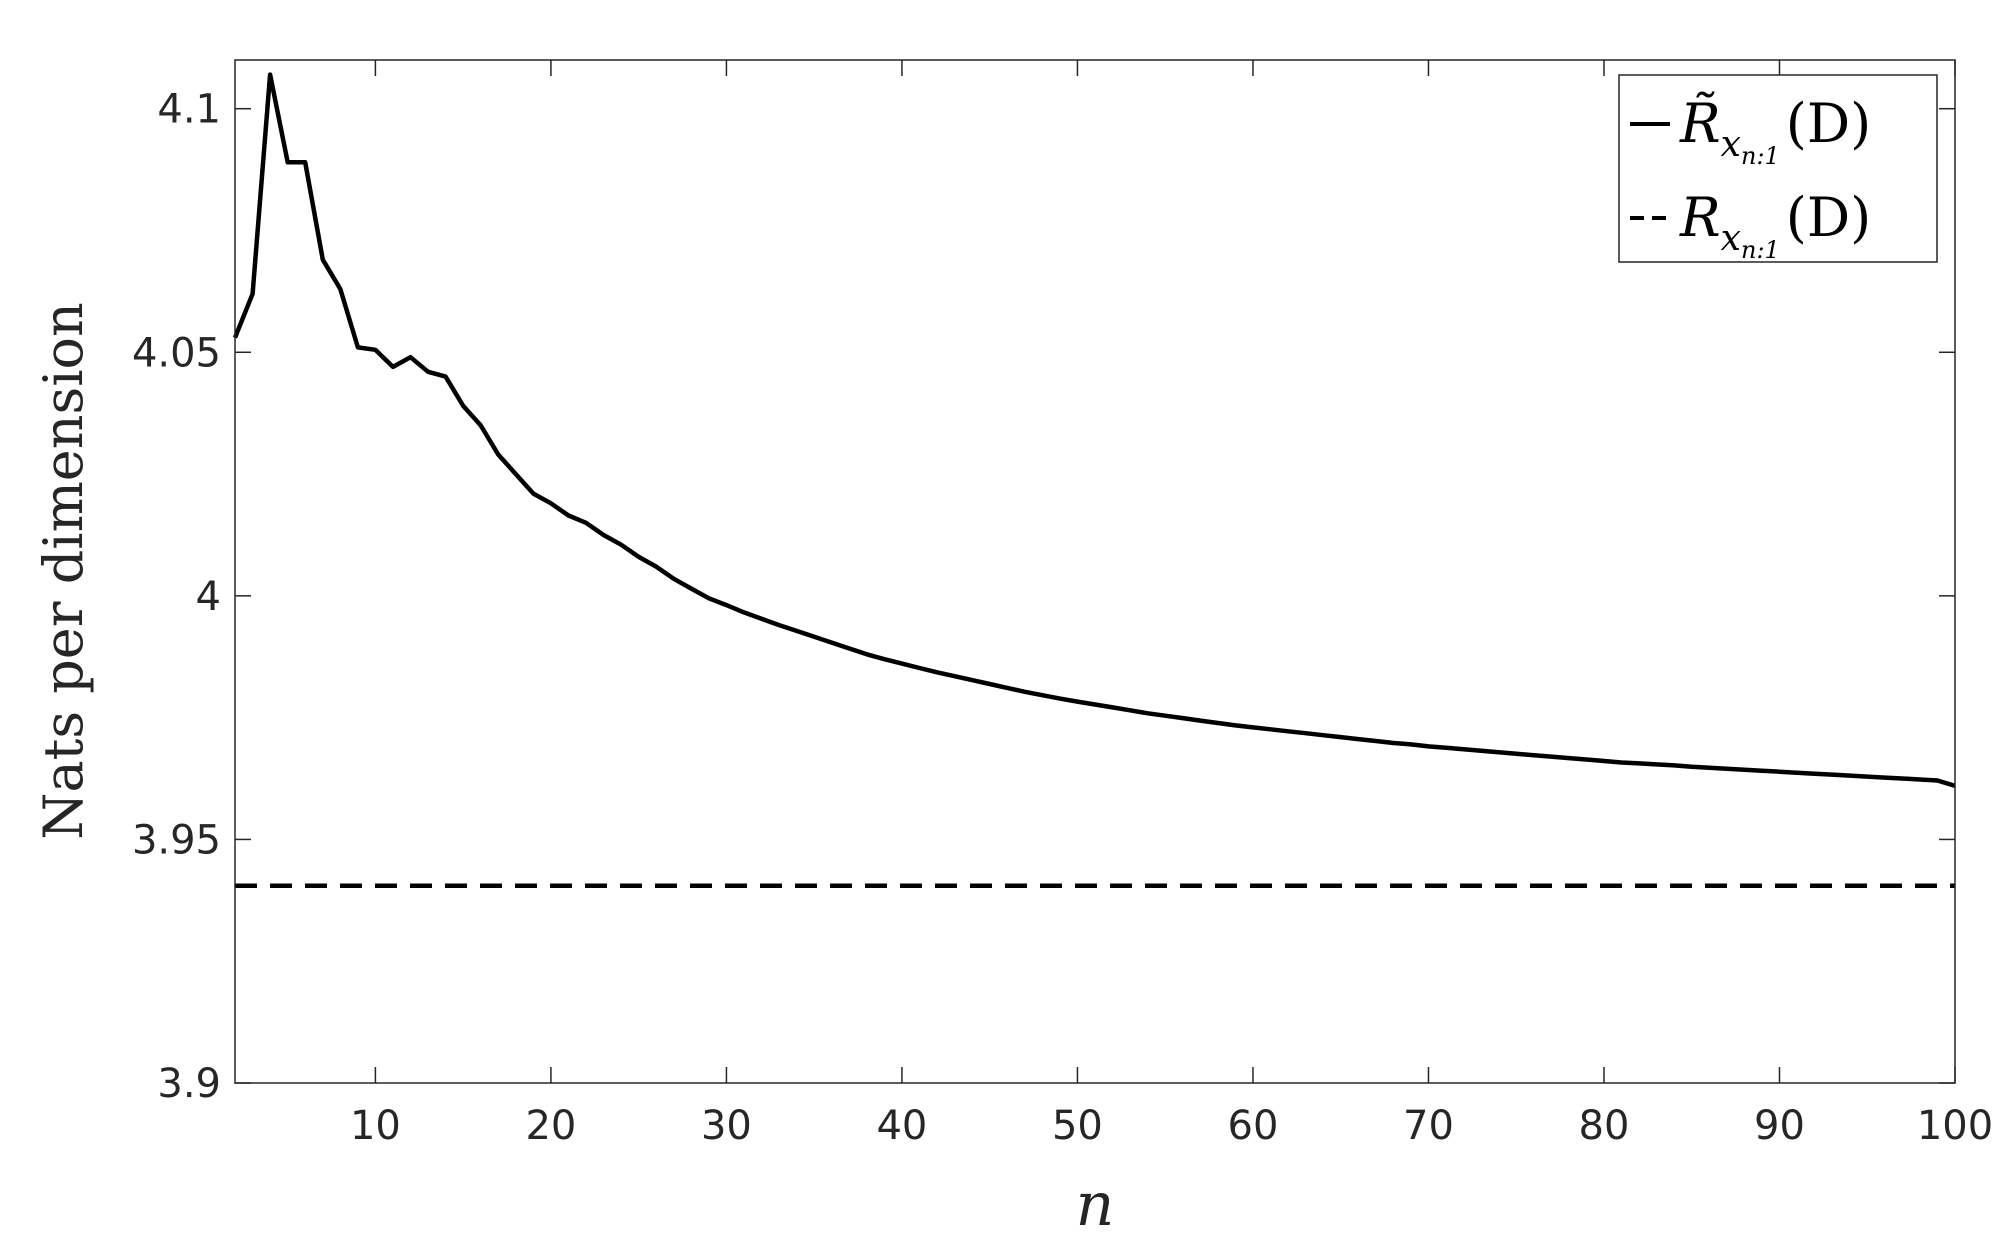 The height and width of the screenshot is (1244, 2013). Describe the element at coordinates (208, 597) in the screenshot. I see `y-tick-label: 4` at that location.